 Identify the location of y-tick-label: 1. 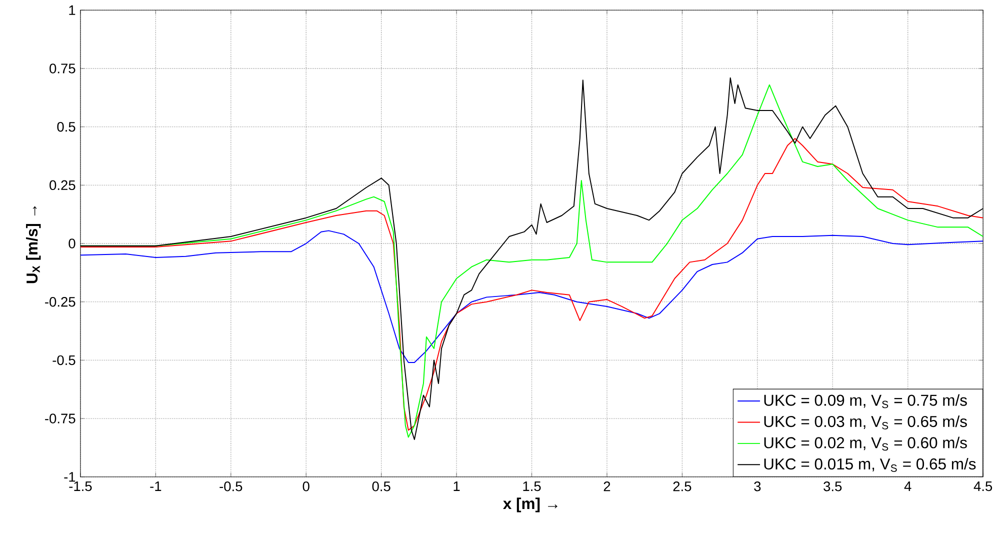
(72, 10).